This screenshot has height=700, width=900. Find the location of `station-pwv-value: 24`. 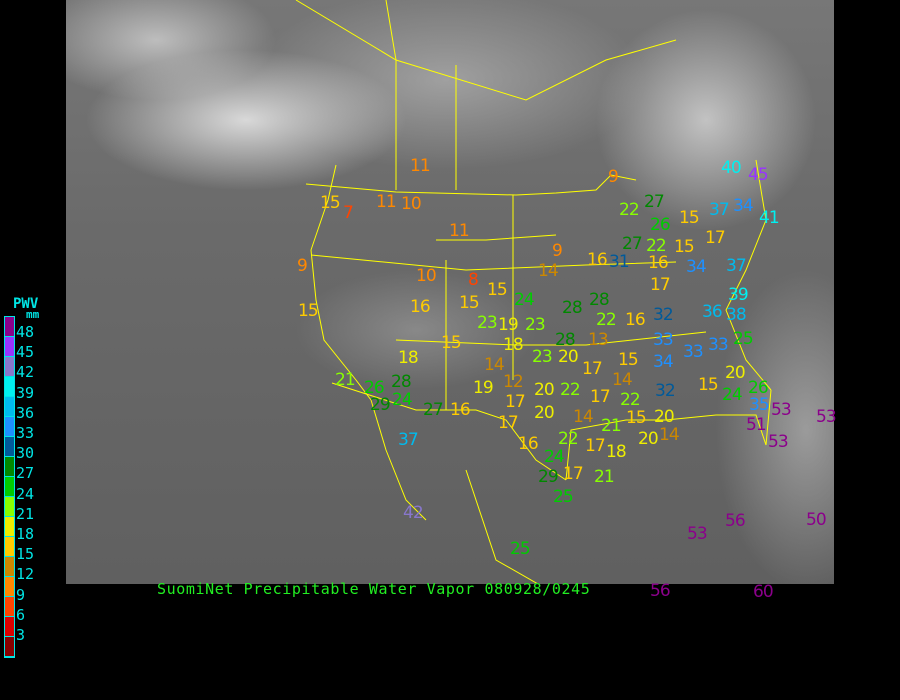

station-pwv-value: 24 is located at coordinates (732, 395).